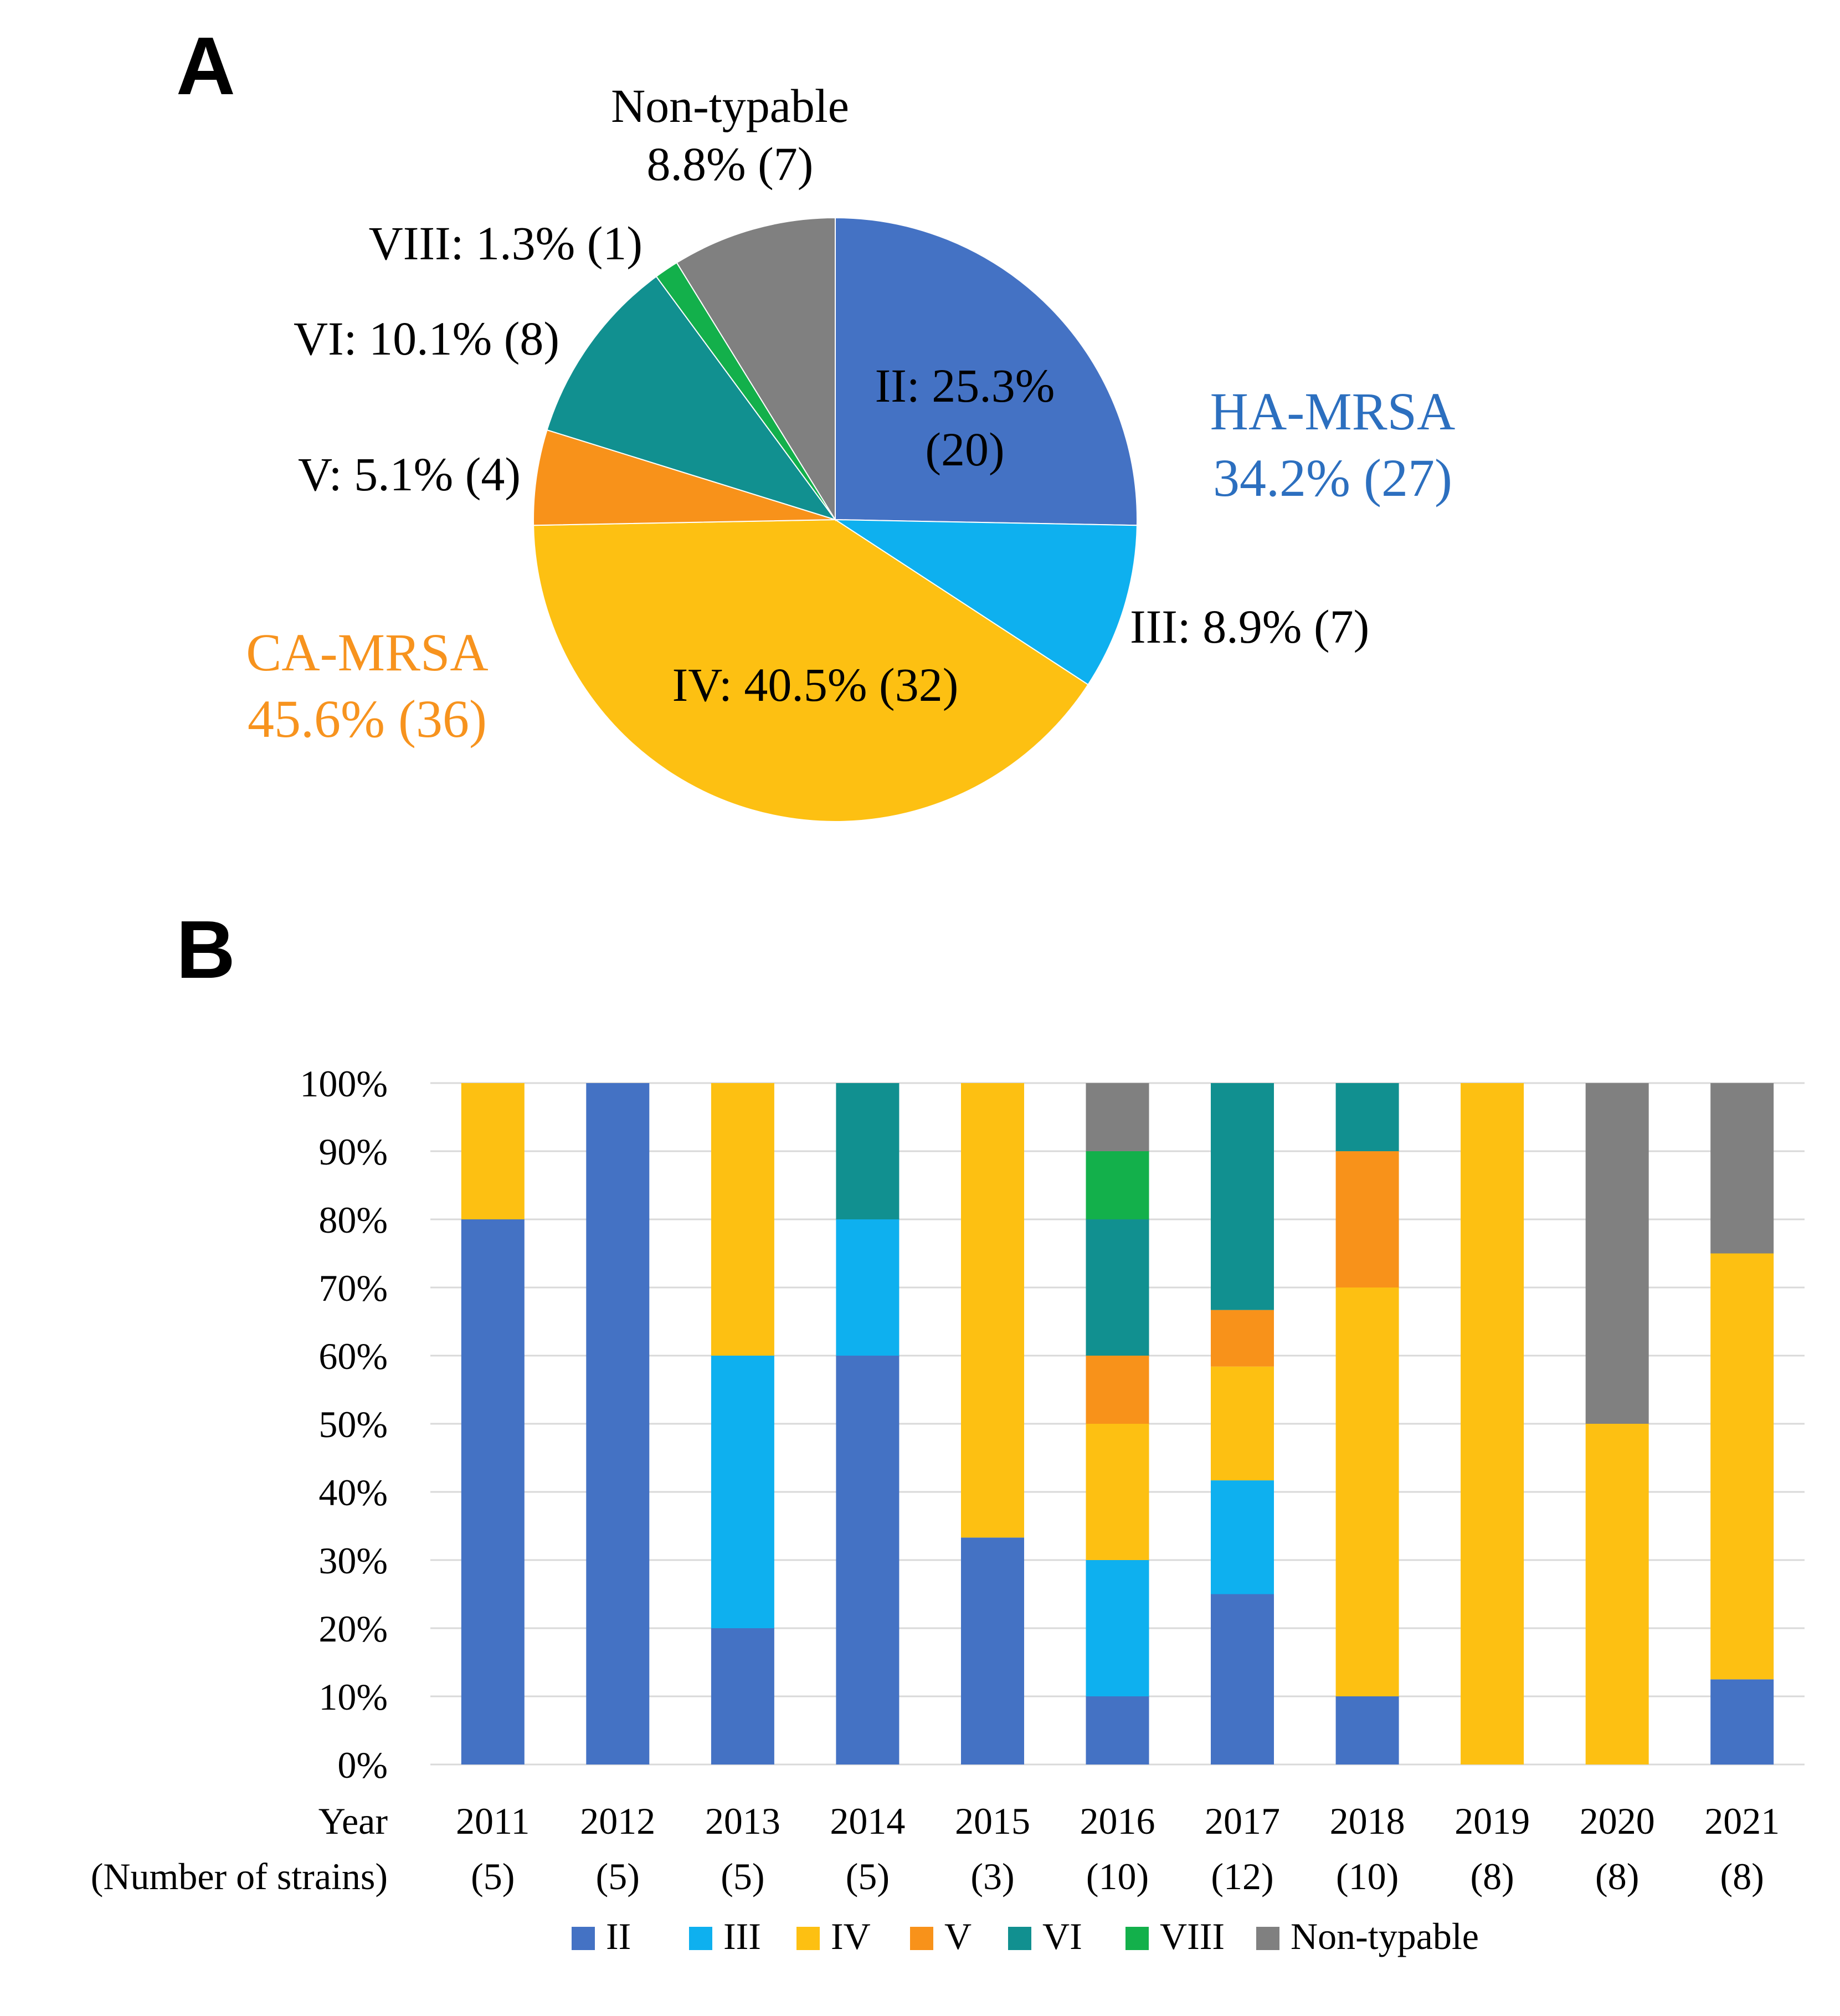 This screenshot has width=1840, height=2016. I want to click on ha-mrsa-label: HA-MRSA, so click(1333, 411).